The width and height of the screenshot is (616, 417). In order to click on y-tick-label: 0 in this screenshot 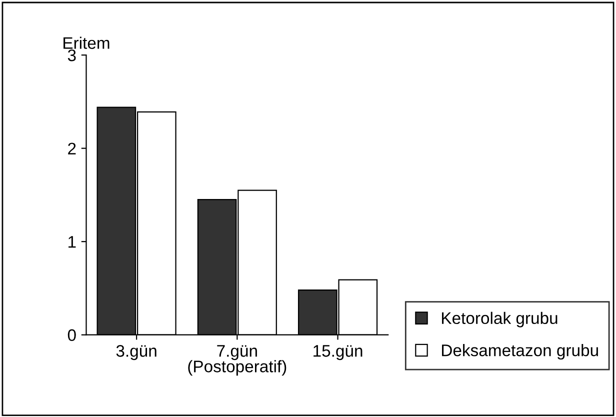, I will do `click(72, 335)`.